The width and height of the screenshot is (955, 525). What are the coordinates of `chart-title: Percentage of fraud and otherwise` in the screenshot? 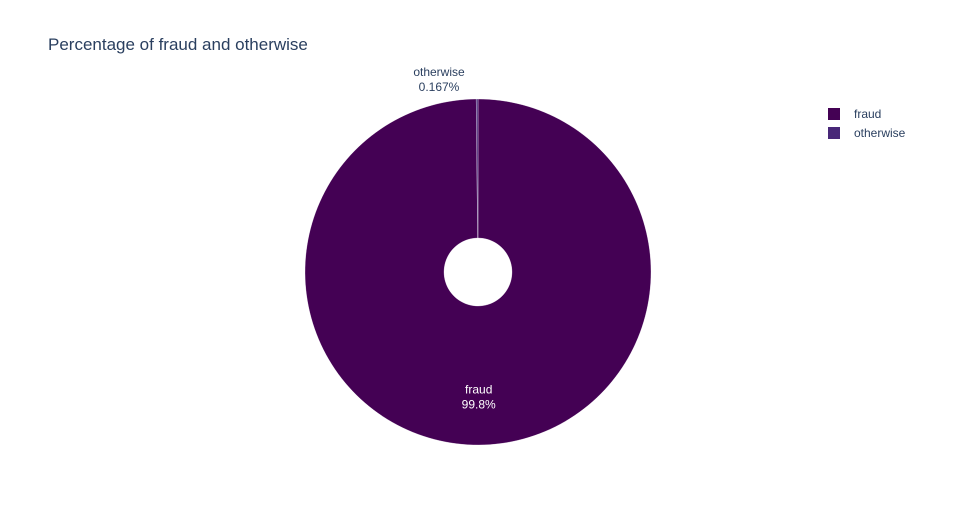 It's located at (178, 44).